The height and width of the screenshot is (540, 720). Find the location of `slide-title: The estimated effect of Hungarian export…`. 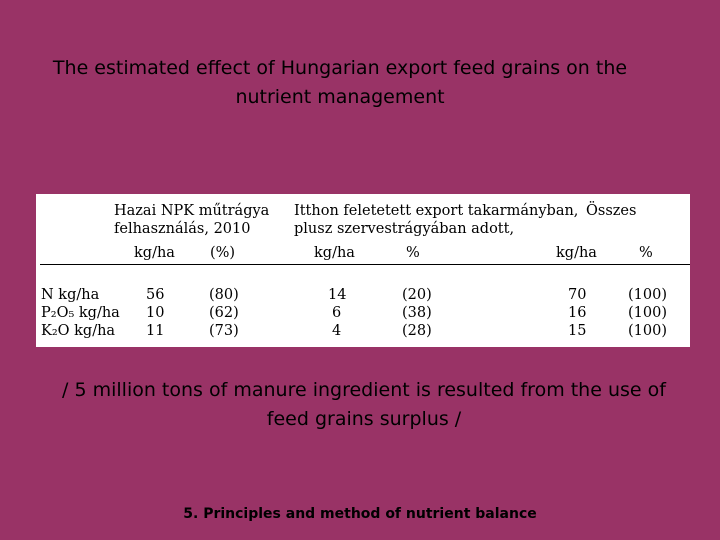

slide-title: The estimated effect of Hungarian export… is located at coordinates (340, 82).